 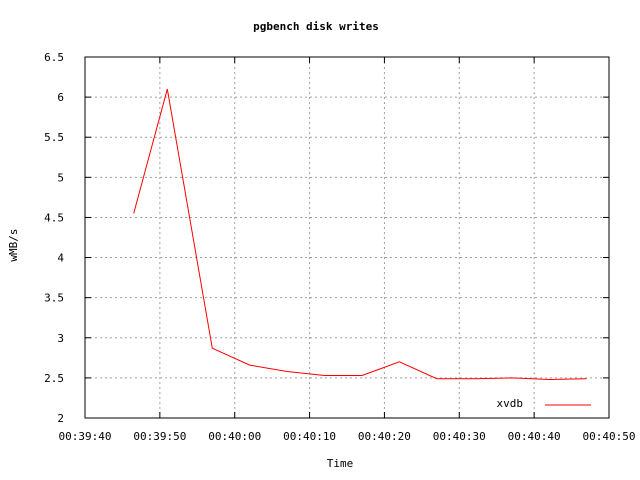 What do you see at coordinates (534, 436) in the screenshot?
I see `x-tick-label: 00:40:40` at bounding box center [534, 436].